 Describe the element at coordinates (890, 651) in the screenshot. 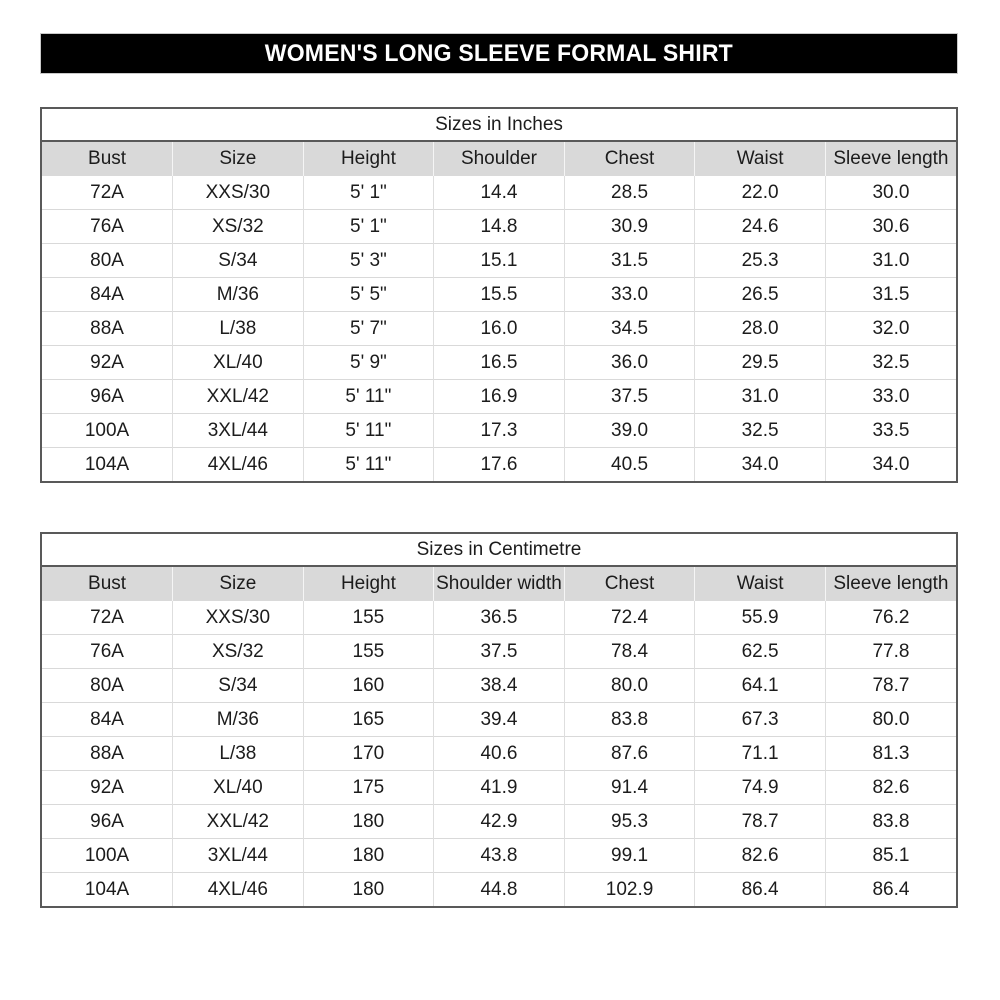

I see `table-cell: 77.8` at that location.